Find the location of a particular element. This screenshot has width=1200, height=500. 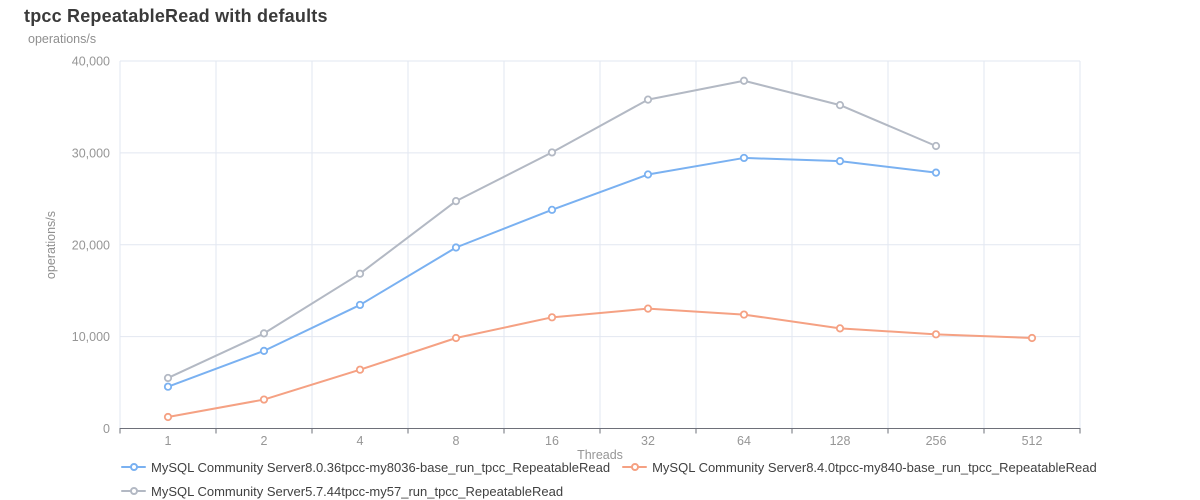

x-tick-label: 512 is located at coordinates (1032, 441).